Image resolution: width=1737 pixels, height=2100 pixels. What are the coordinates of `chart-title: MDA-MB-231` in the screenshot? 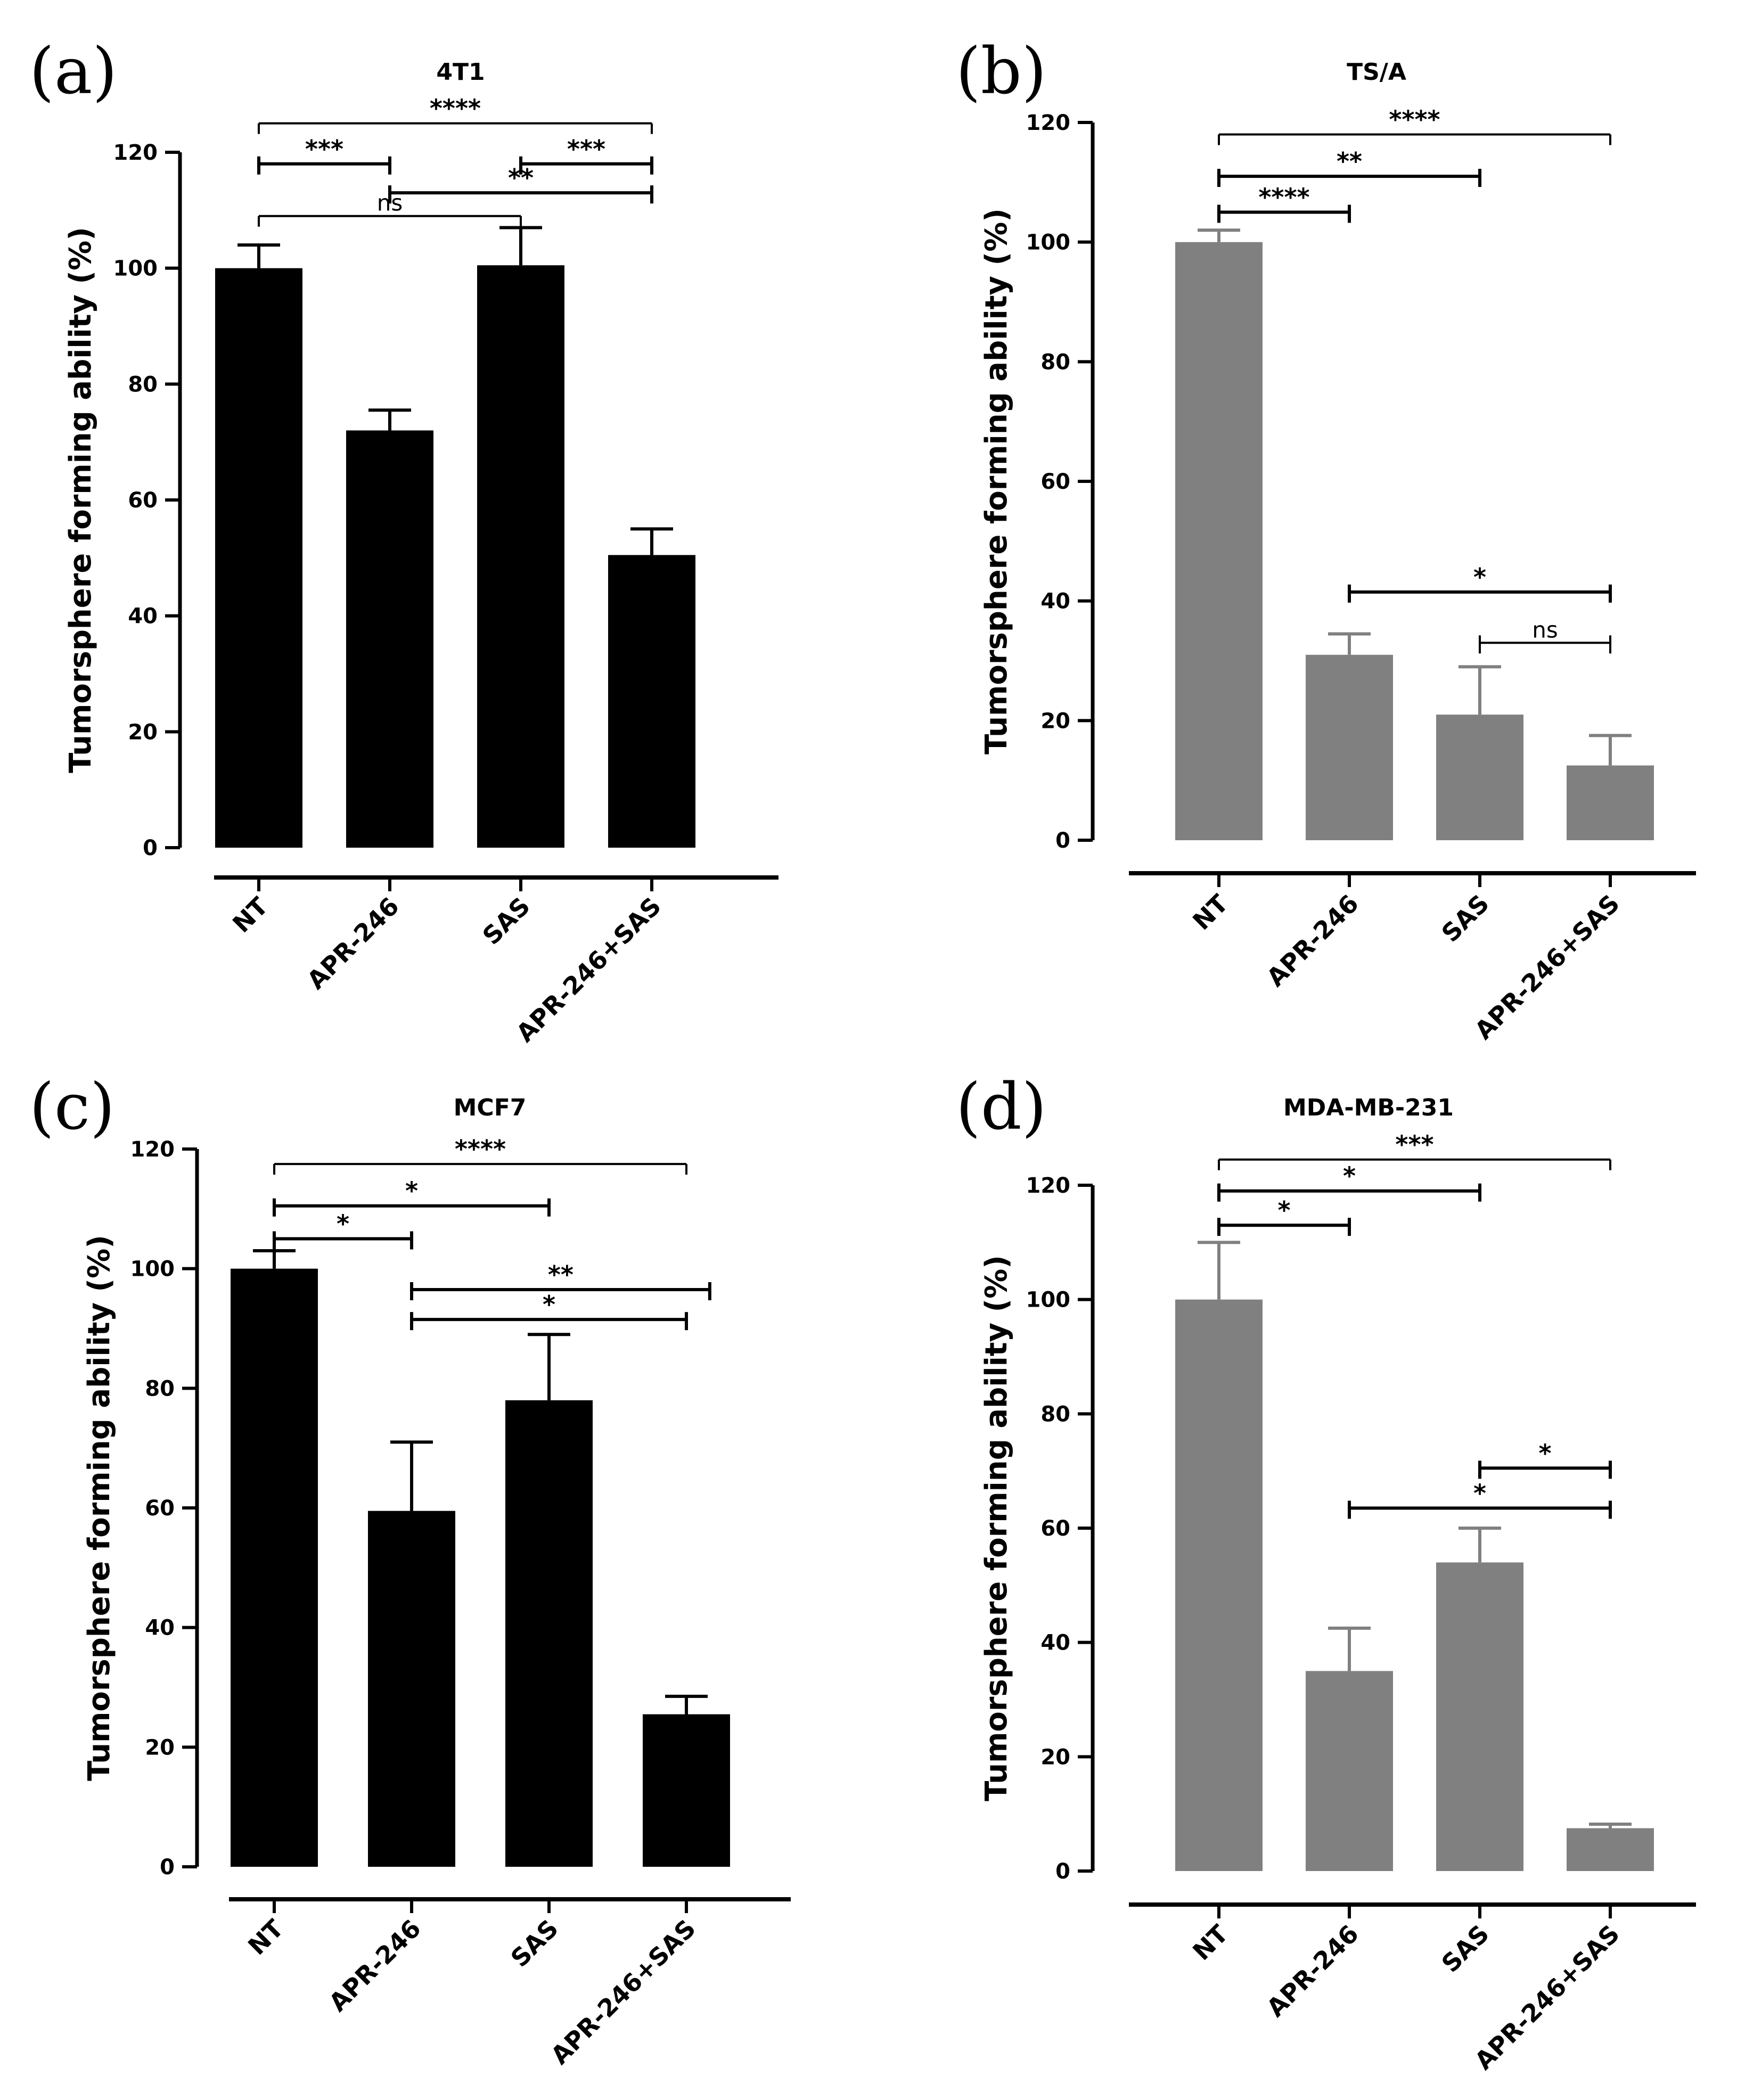 It's located at (1368, 1107).